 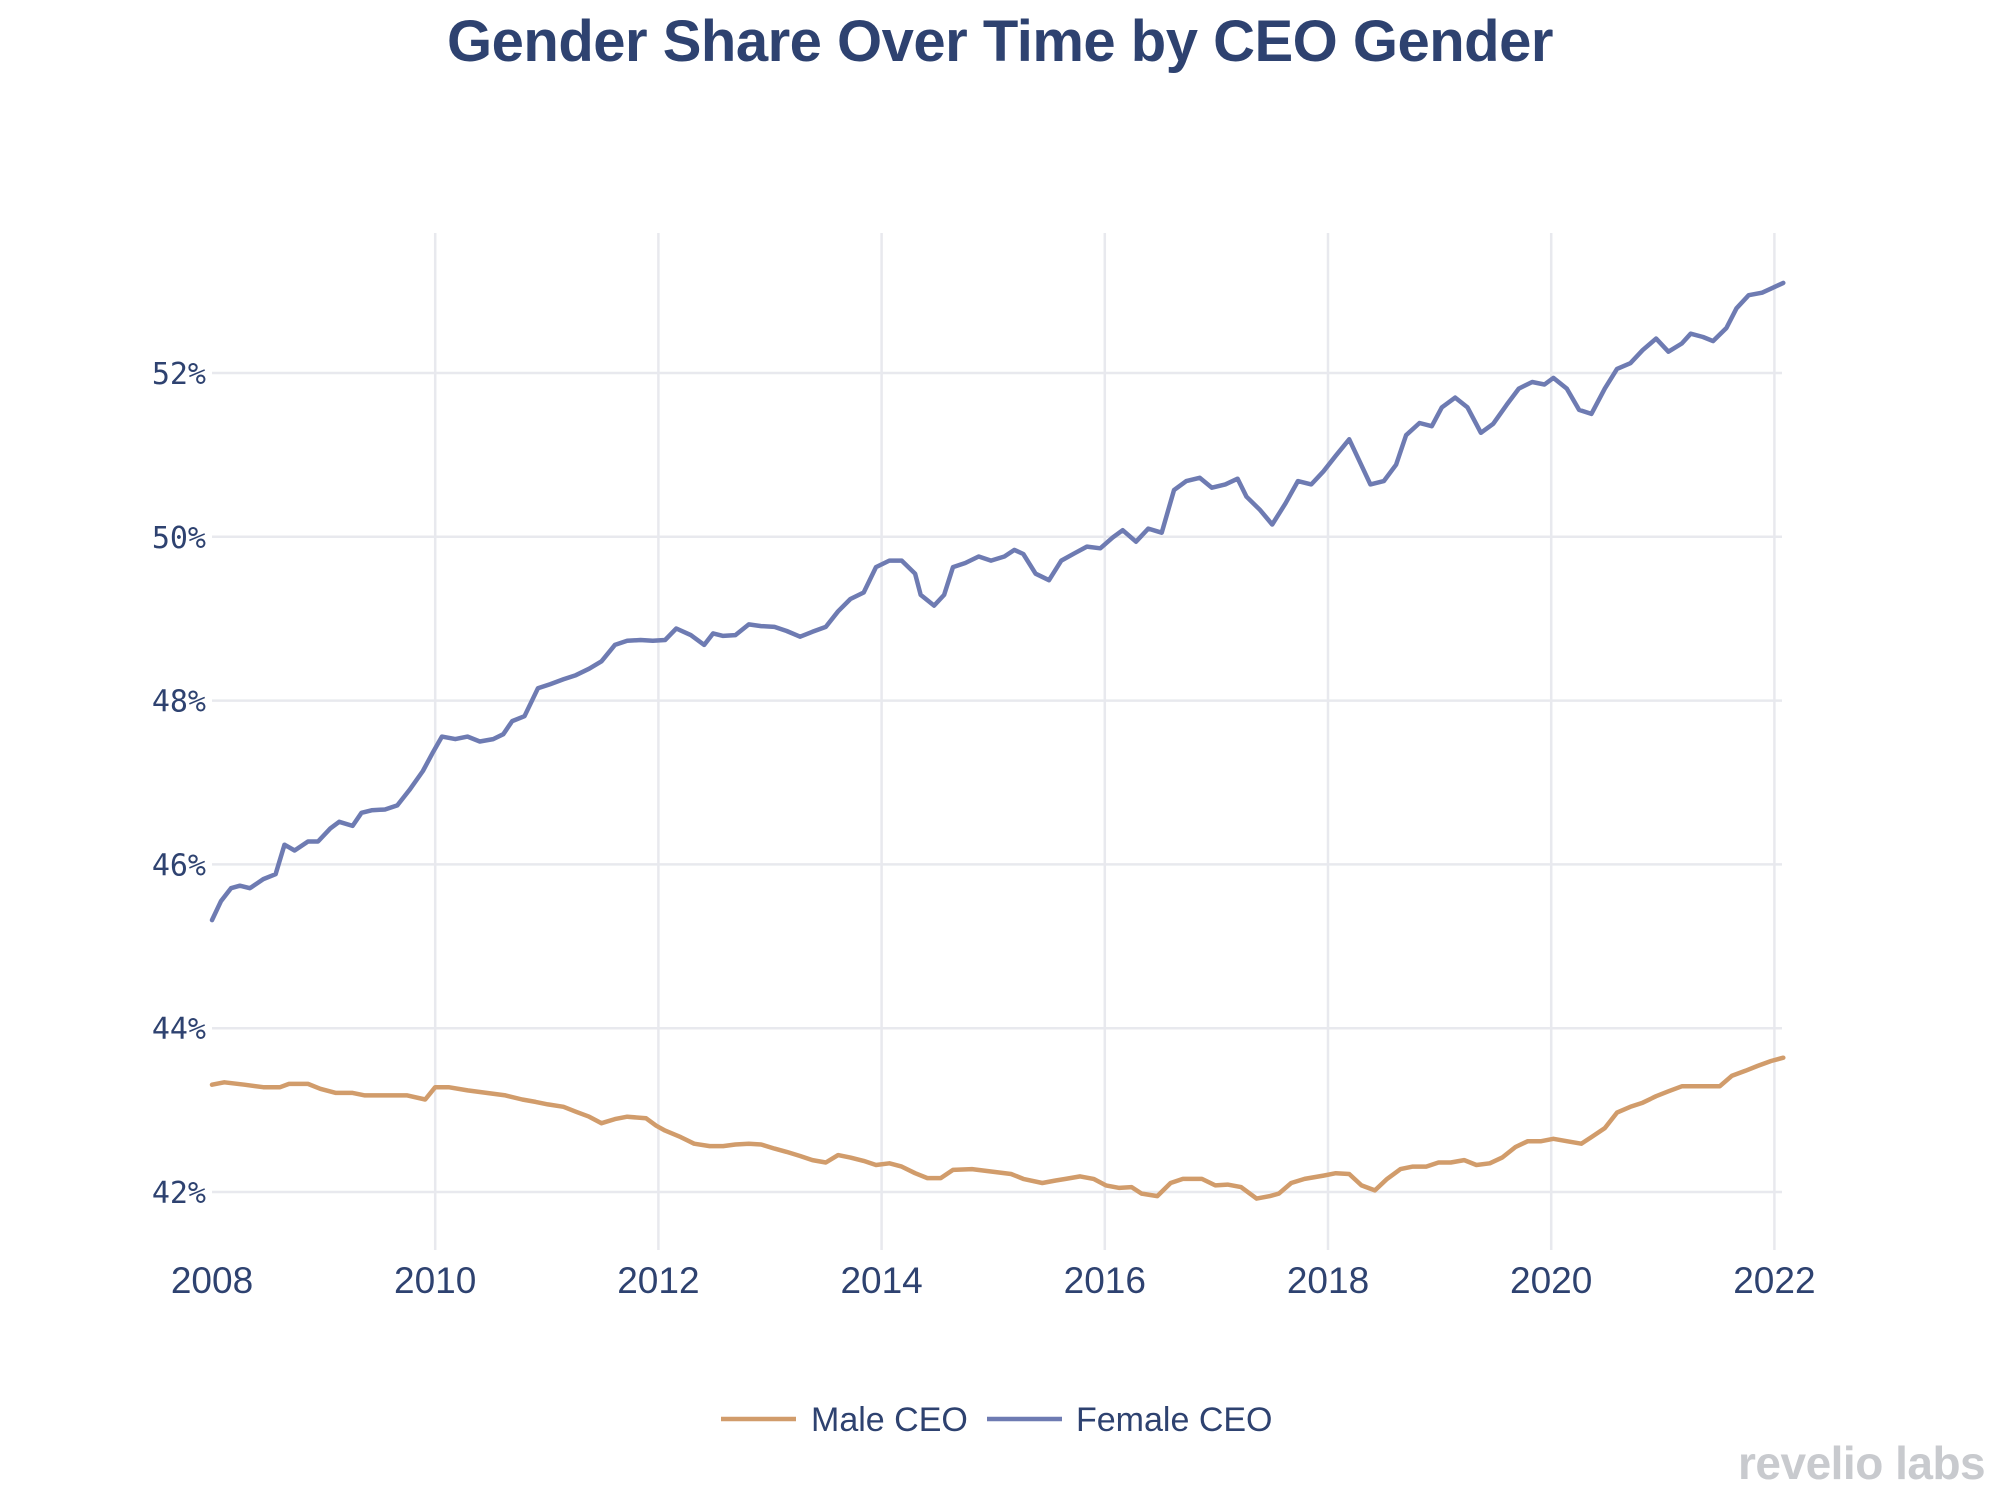 What do you see at coordinates (179, 702) in the screenshot?
I see `y-tick-label: 48%` at bounding box center [179, 702].